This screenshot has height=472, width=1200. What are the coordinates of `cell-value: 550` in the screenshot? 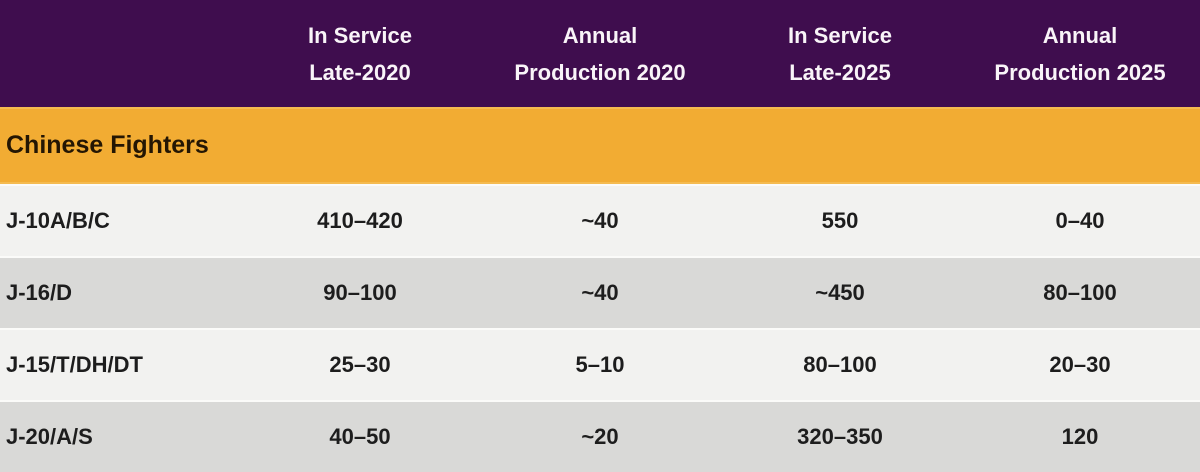 It's located at (840, 220).